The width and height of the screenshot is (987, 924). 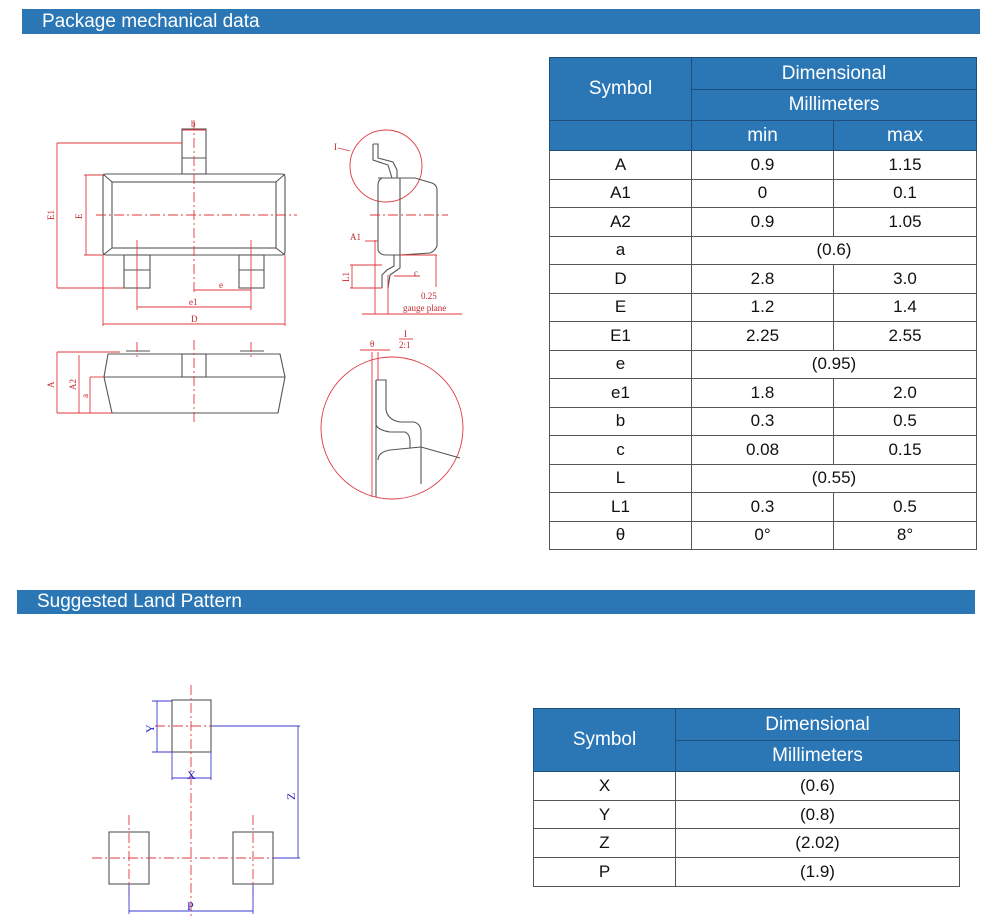 I want to click on label-A1: A1, so click(x=355, y=237).